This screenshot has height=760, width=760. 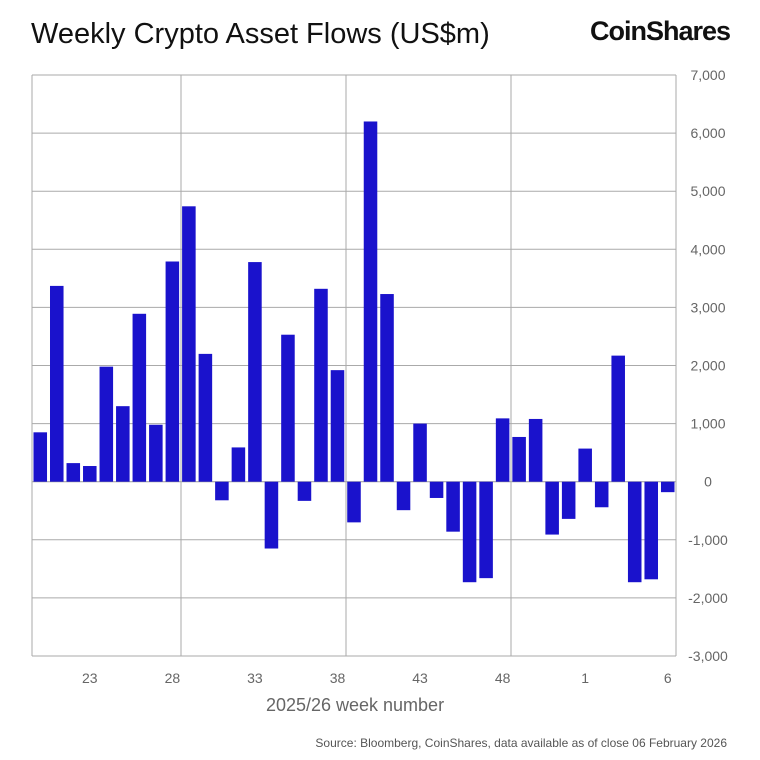 What do you see at coordinates (708, 482) in the screenshot?
I see `y-tick-label: 0` at bounding box center [708, 482].